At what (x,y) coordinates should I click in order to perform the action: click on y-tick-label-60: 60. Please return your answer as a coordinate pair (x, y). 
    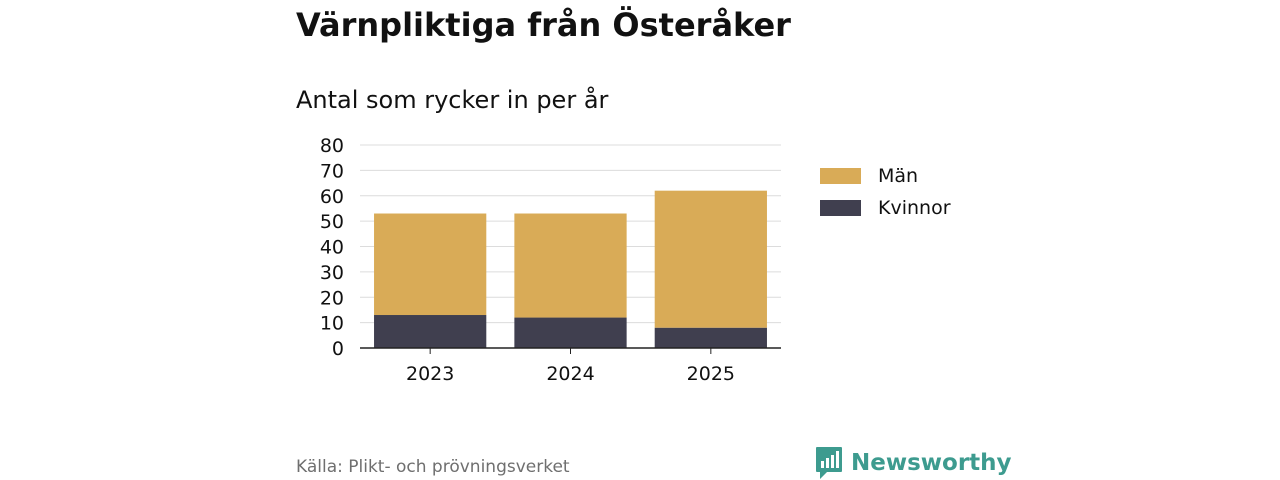
    Looking at the image, I should click on (332, 197).